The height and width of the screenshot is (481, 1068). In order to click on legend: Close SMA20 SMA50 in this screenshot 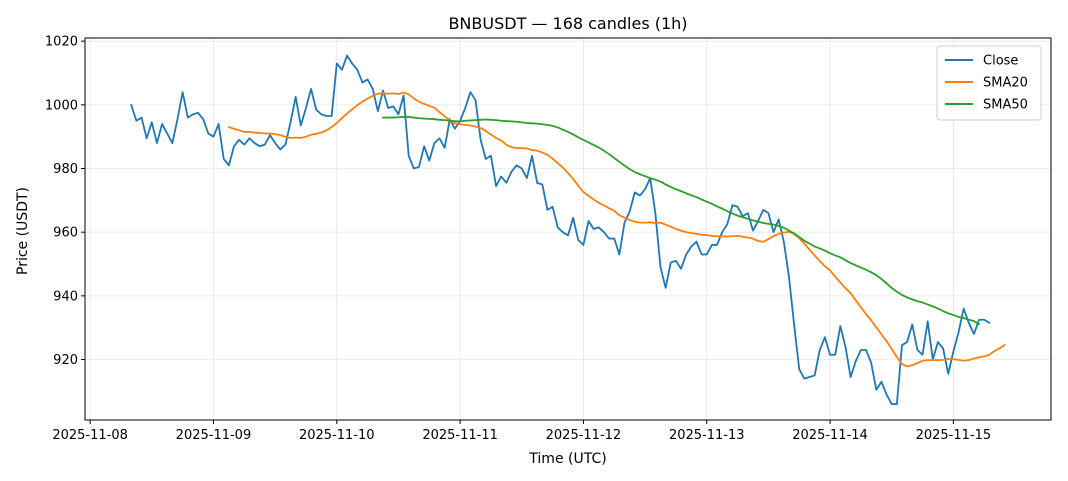, I will do `click(989, 83)`.